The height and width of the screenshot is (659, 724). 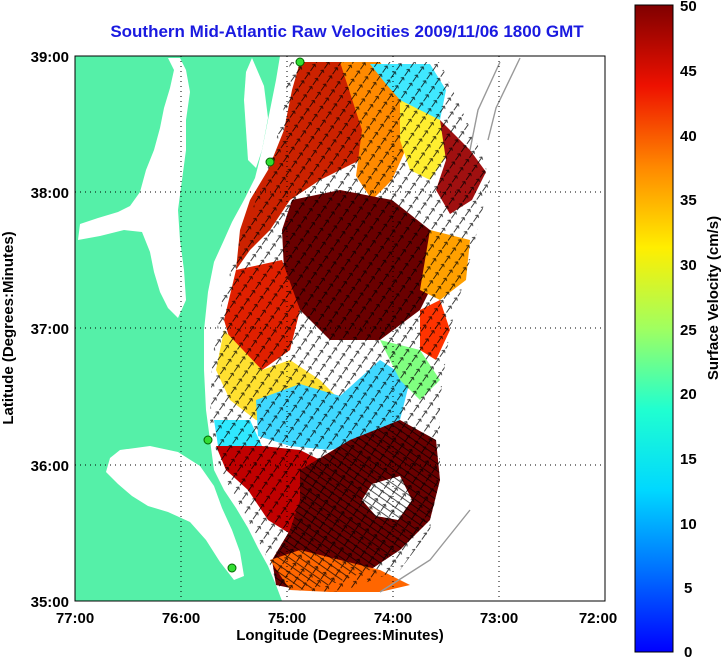 What do you see at coordinates (688, 71) in the screenshot?
I see `colorbar-tick-label: 45` at bounding box center [688, 71].